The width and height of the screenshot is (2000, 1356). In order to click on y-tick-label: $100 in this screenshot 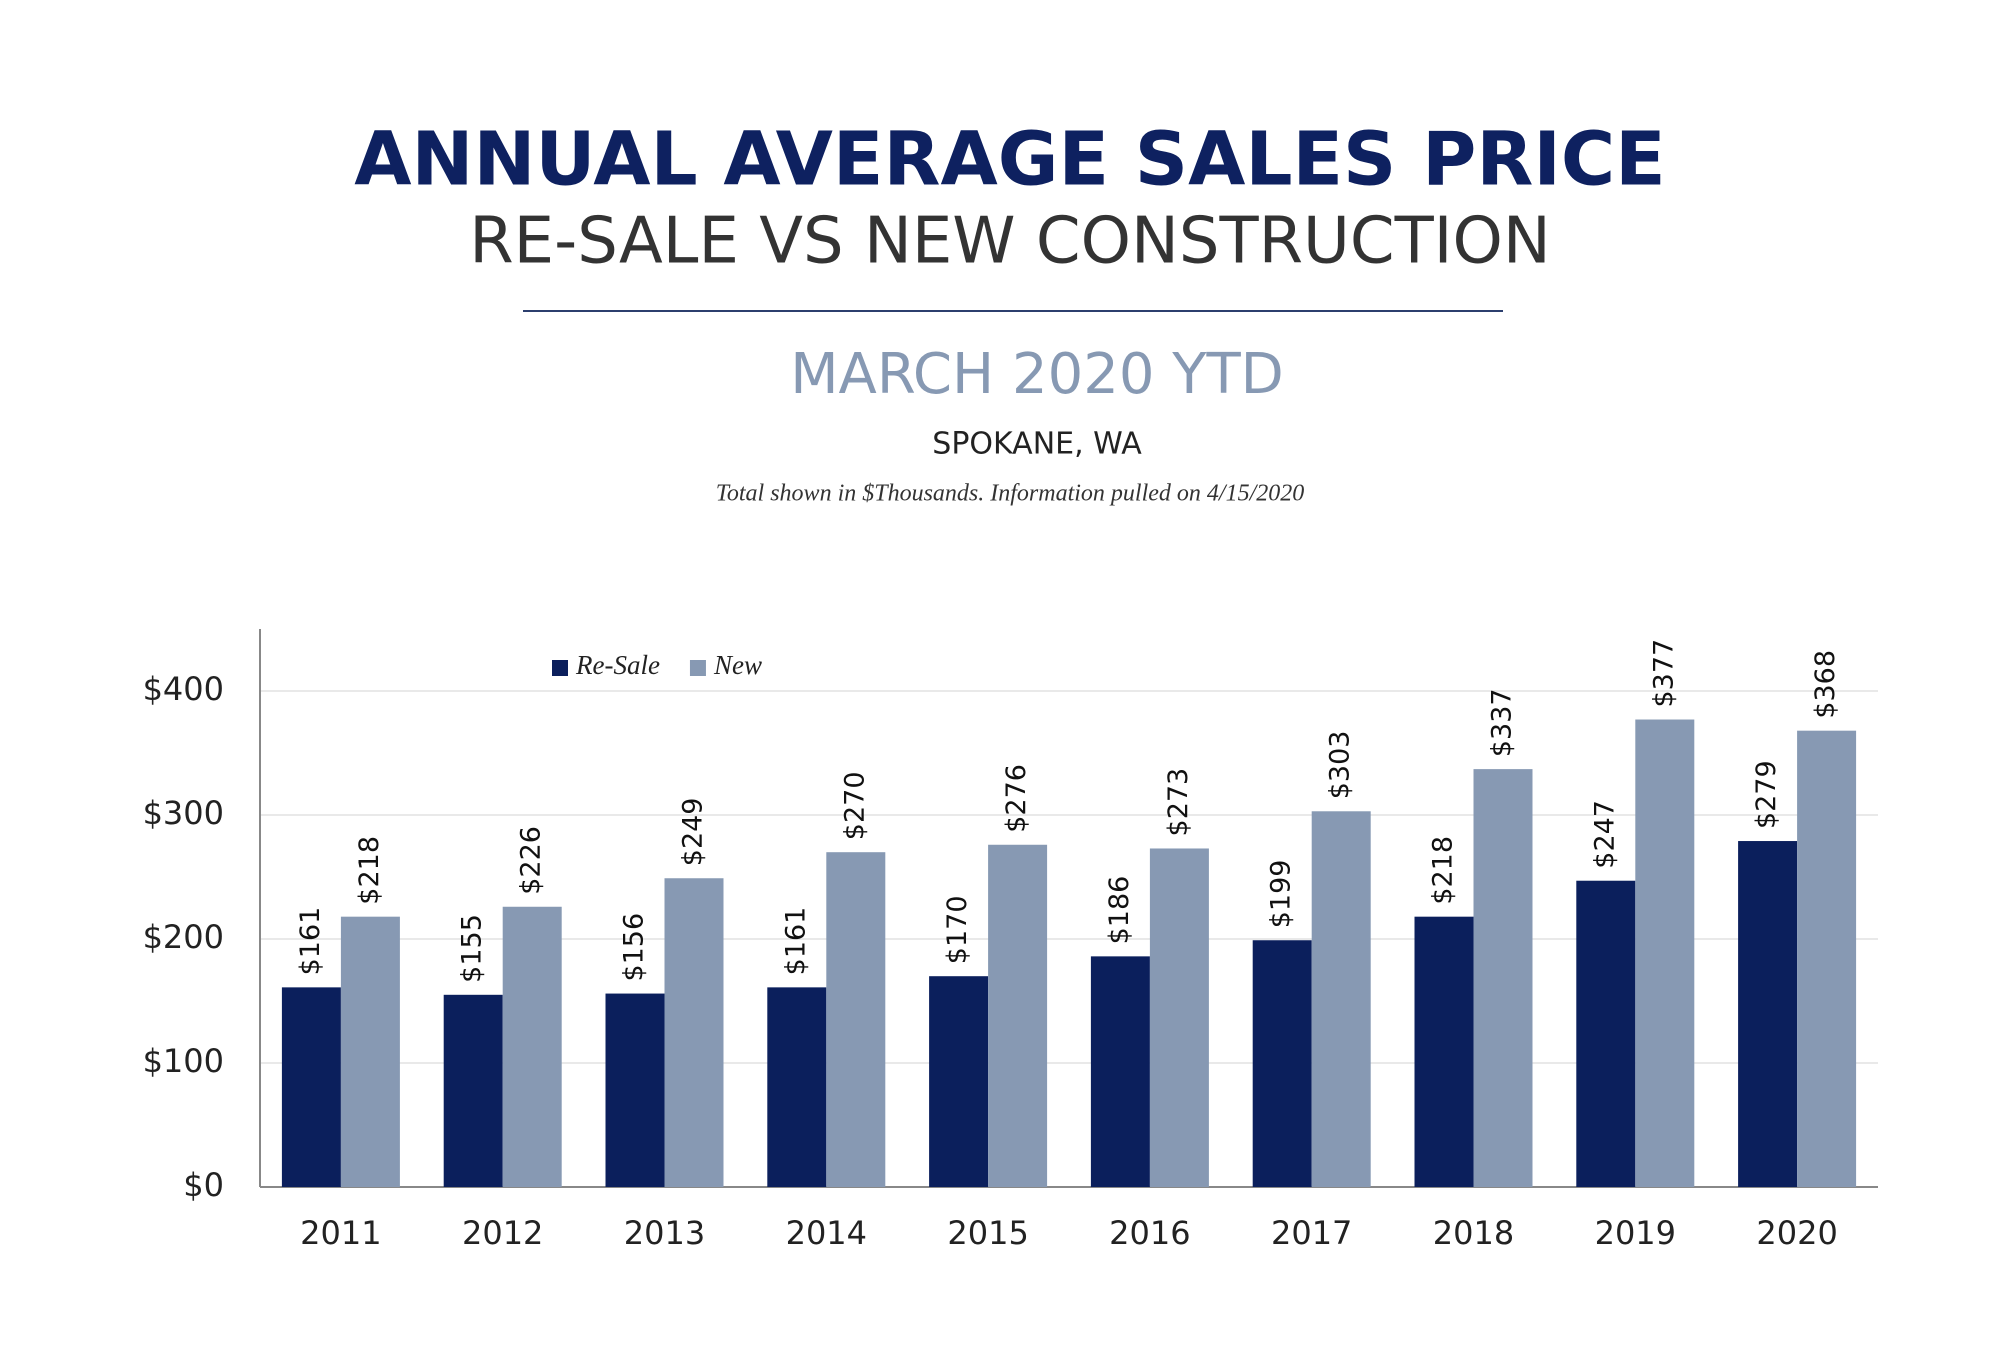, I will do `click(183, 1061)`.